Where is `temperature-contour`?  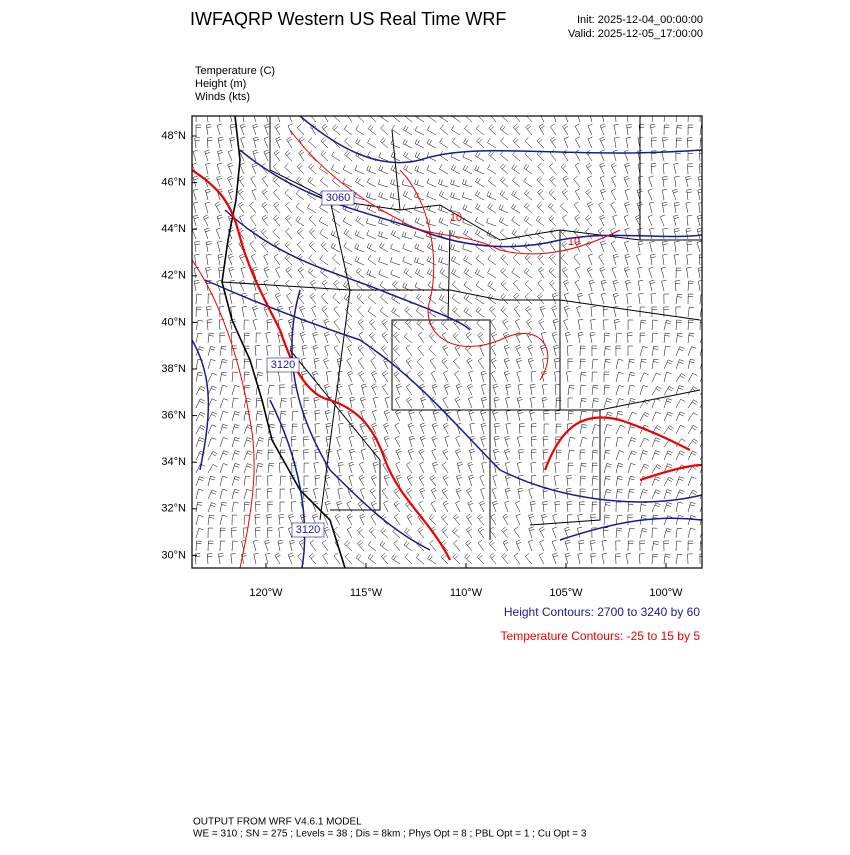
temperature-contour is located at coordinates (455, 192).